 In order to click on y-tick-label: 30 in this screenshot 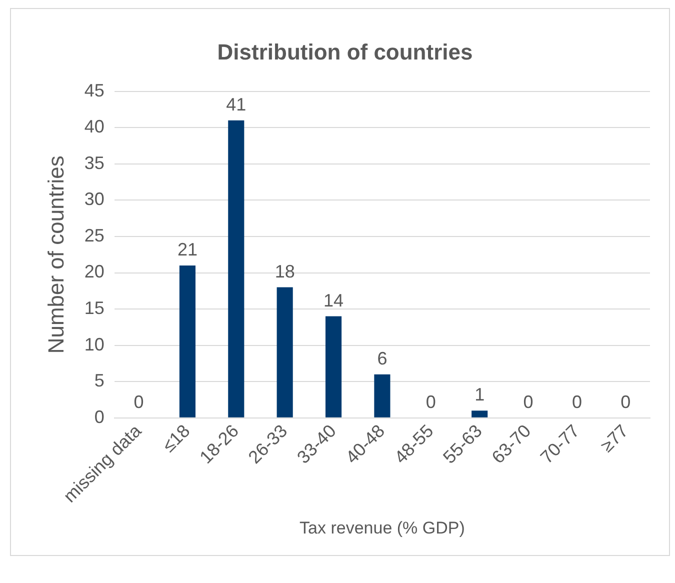, I will do `click(94, 199)`.